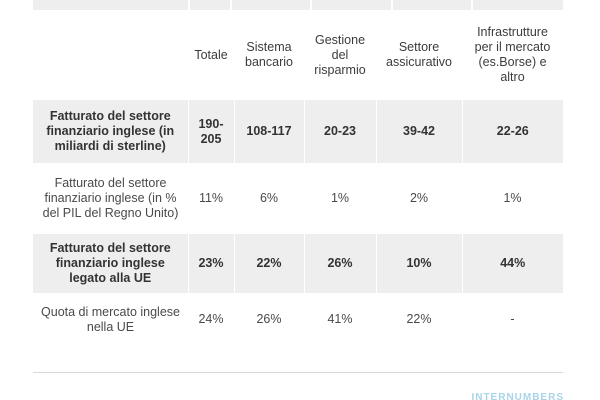 Image resolution: width=600 pixels, height=400 pixels. Describe the element at coordinates (268, 131) in the screenshot. I see `table-cell: 108-117` at that location.